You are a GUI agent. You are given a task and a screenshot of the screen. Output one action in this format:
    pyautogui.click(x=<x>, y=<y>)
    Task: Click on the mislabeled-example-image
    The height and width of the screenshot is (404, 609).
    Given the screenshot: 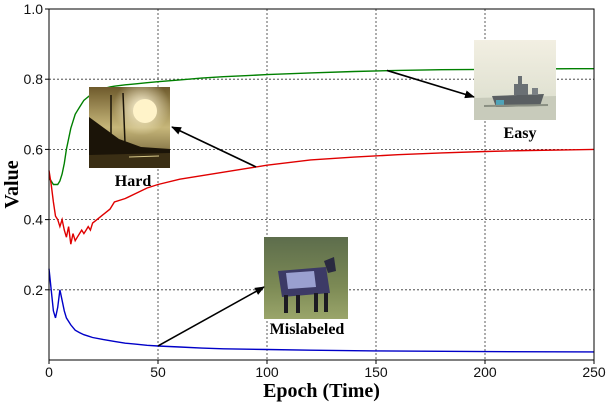 What is the action you would take?
    pyautogui.click(x=306, y=278)
    